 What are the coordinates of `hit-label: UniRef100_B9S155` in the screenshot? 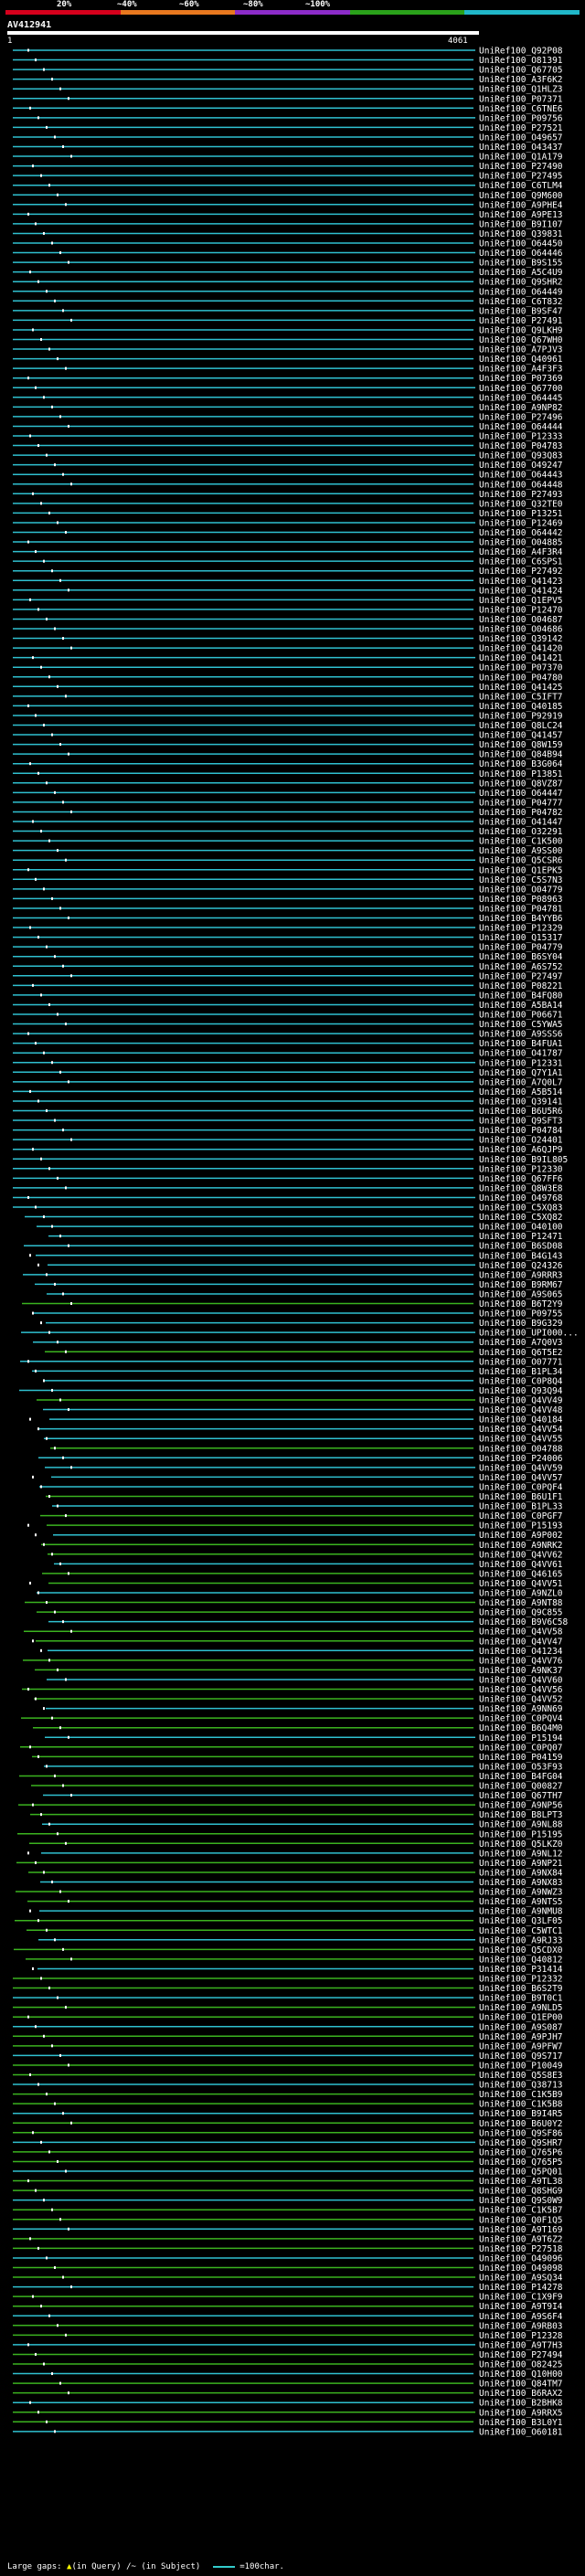 It's located at (521, 264).